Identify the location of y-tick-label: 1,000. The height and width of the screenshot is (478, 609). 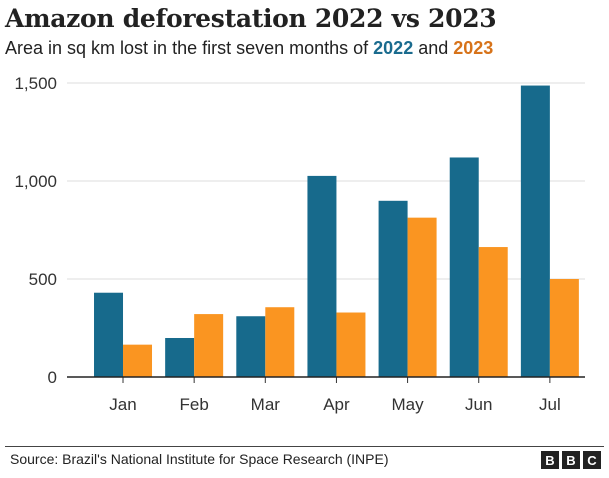
(35, 181).